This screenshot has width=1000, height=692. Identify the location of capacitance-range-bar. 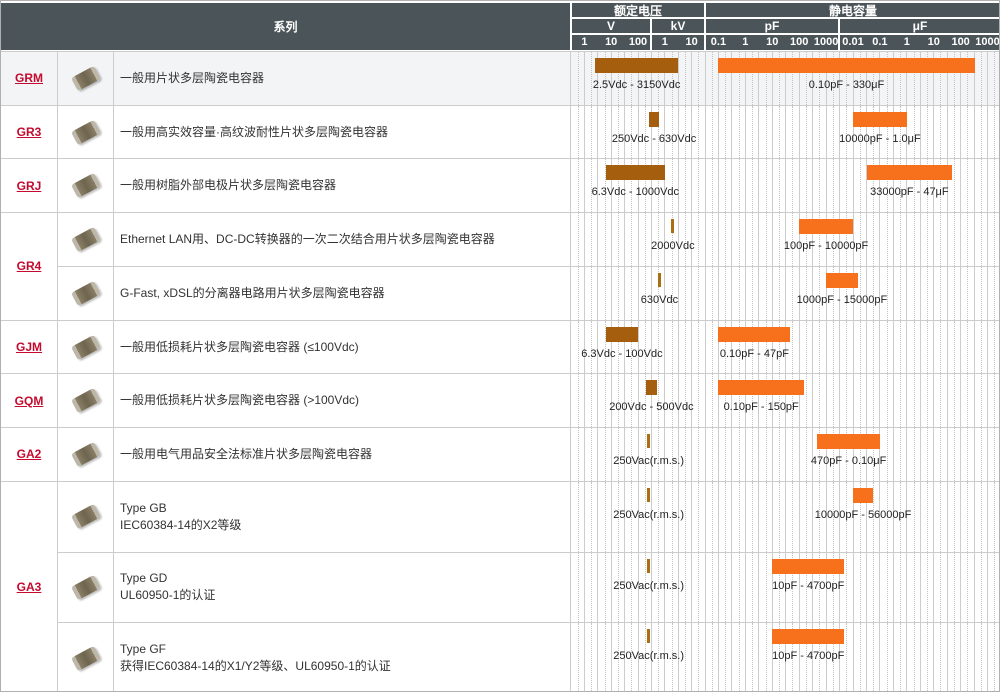
(863, 495).